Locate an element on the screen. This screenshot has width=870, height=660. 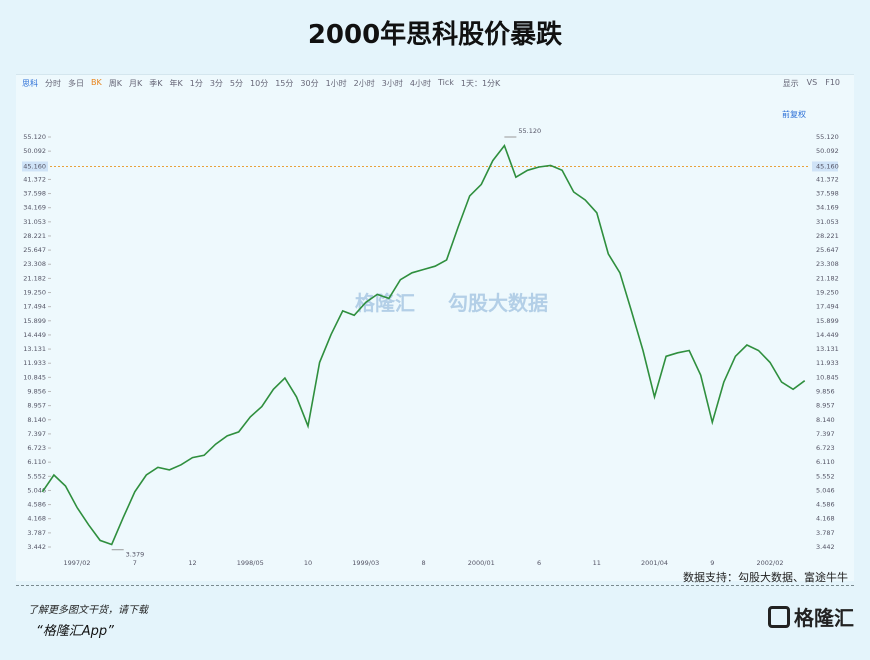
promo-text: 了解更多图文干货，请下载 is located at coordinates (88, 610).